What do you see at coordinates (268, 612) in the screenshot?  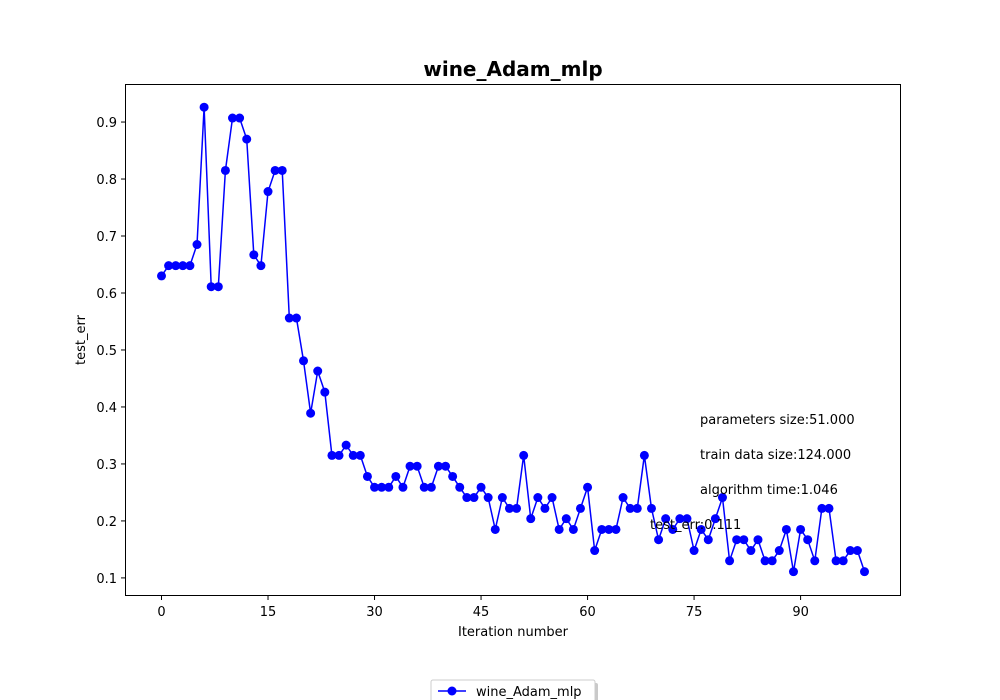 I see `x-tick-label: 15` at bounding box center [268, 612].